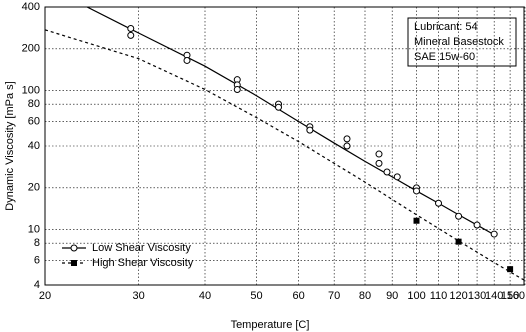 Image resolution: width=526 pixels, height=332 pixels. Describe the element at coordinates (37, 260) in the screenshot. I see `y-tick-label: 6` at that location.